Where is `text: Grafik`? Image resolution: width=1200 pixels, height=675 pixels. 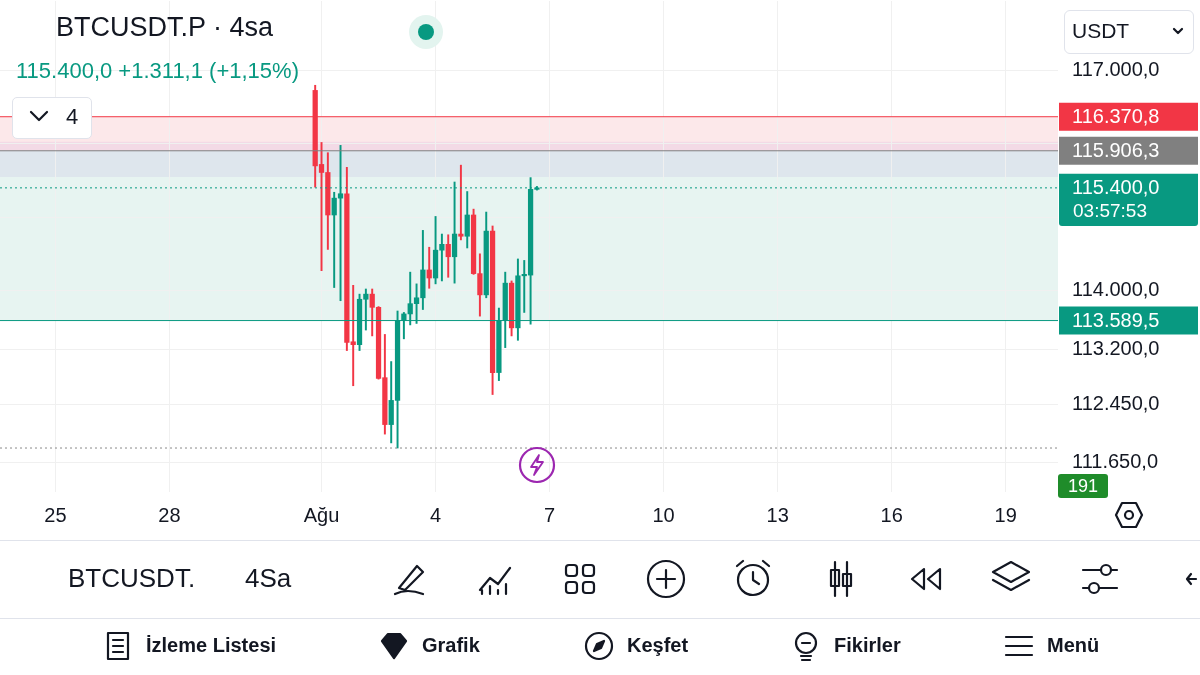
text: Grafik is located at coordinates (451, 645).